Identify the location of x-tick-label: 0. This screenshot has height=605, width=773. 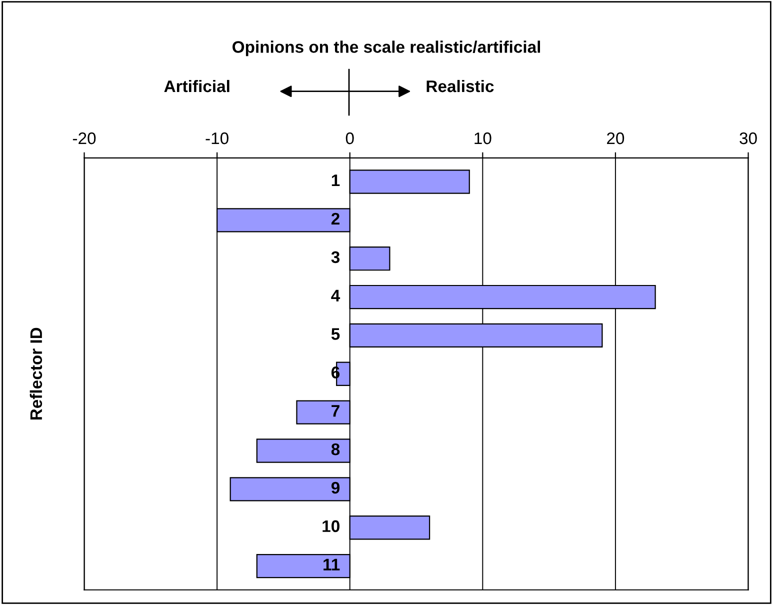
(350, 138).